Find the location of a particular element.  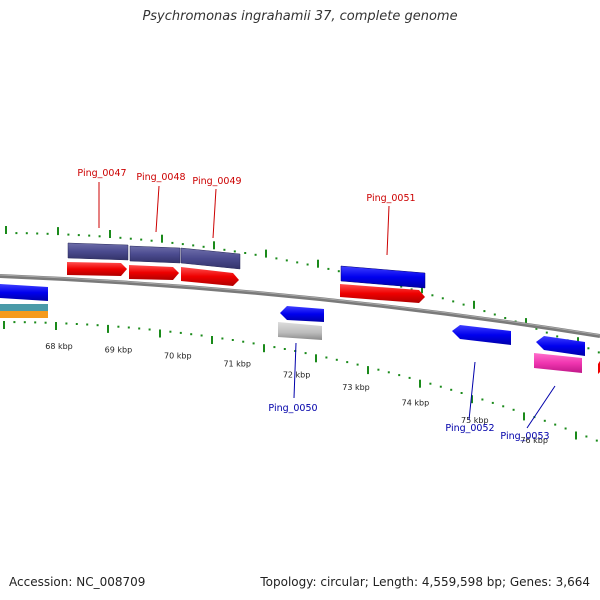

gene-label-ping-0047: Ping_0047 is located at coordinates (101, 173).